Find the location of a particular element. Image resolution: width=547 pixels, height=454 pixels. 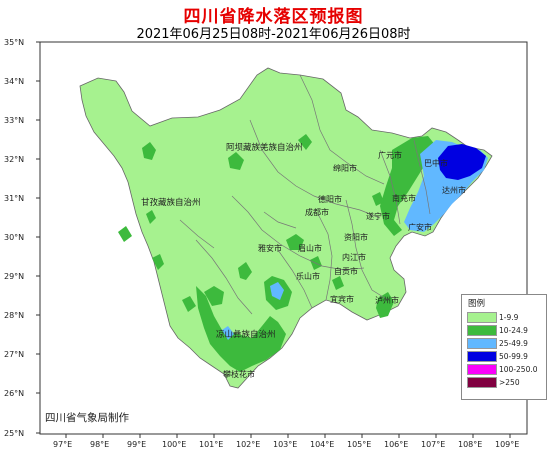

lat-label: 30°N is located at coordinates (14, 237).